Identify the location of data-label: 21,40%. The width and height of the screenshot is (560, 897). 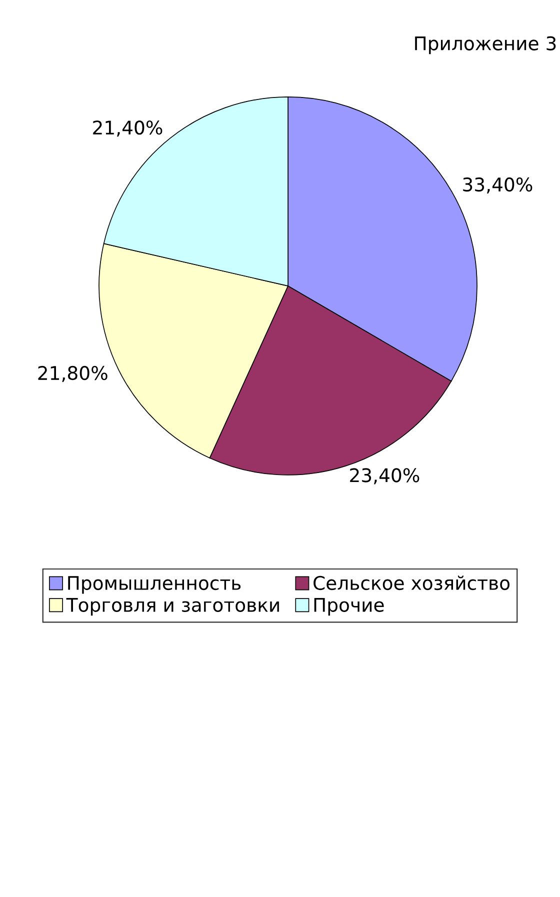
(127, 128).